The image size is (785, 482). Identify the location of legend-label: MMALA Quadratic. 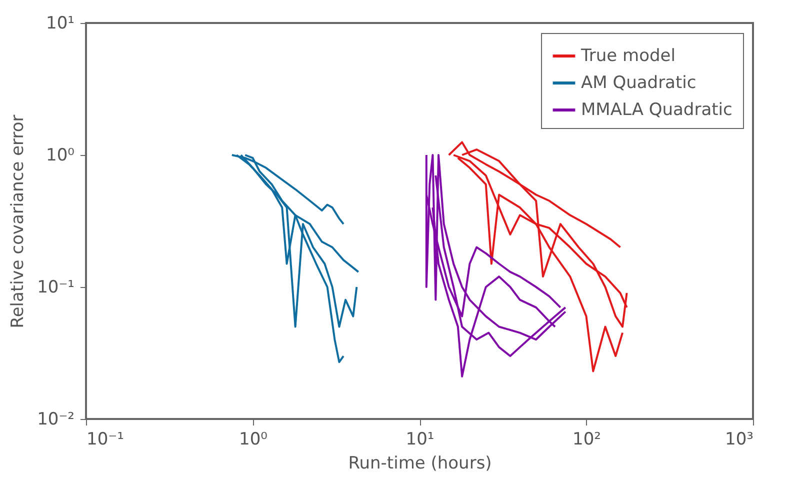
(656, 110).